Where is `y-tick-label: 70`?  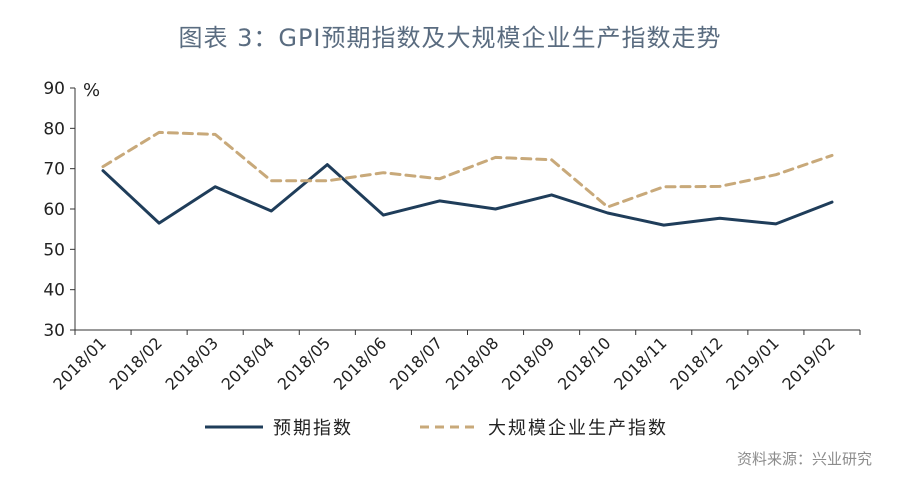
y-tick-label: 70 is located at coordinates (54, 170).